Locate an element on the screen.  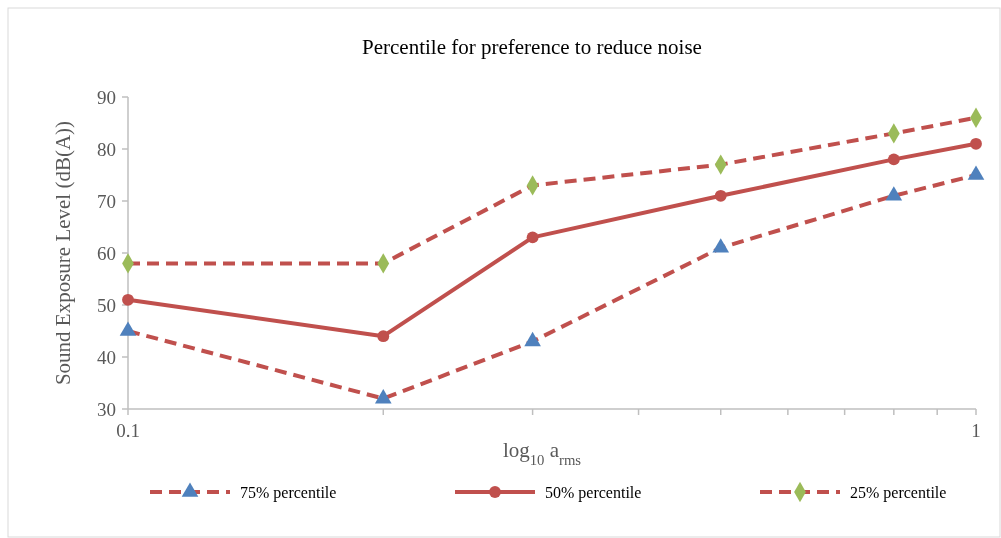
y-tick-label: 70 is located at coordinates (106, 201).